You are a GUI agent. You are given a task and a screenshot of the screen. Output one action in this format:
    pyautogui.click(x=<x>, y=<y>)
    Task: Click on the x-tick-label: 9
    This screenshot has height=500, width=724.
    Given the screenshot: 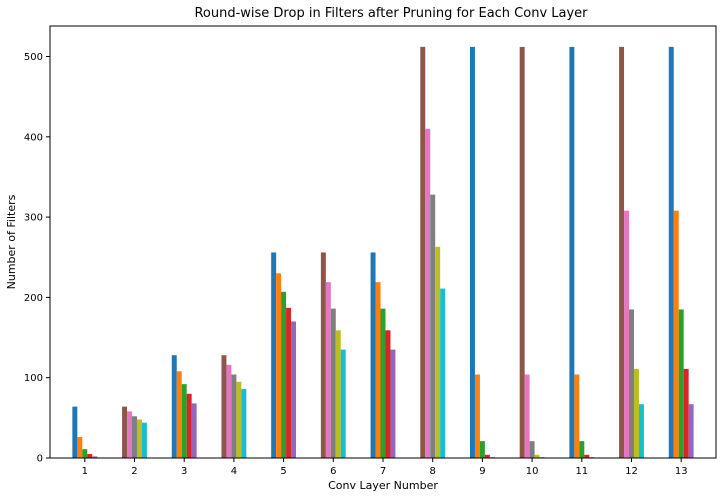 What is the action you would take?
    pyautogui.click(x=482, y=471)
    